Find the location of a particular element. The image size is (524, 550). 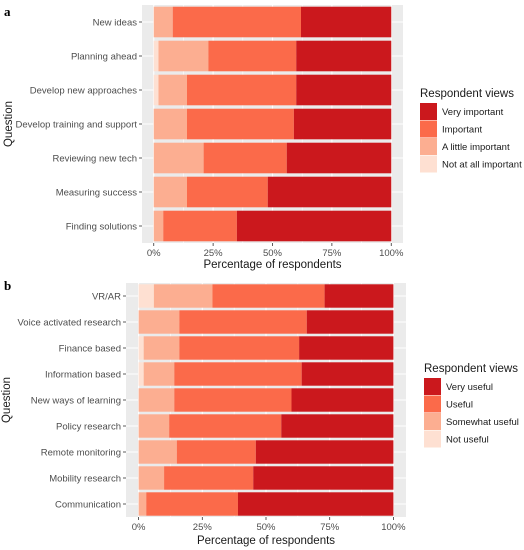

legend-label: A little important is located at coordinates (476, 147).